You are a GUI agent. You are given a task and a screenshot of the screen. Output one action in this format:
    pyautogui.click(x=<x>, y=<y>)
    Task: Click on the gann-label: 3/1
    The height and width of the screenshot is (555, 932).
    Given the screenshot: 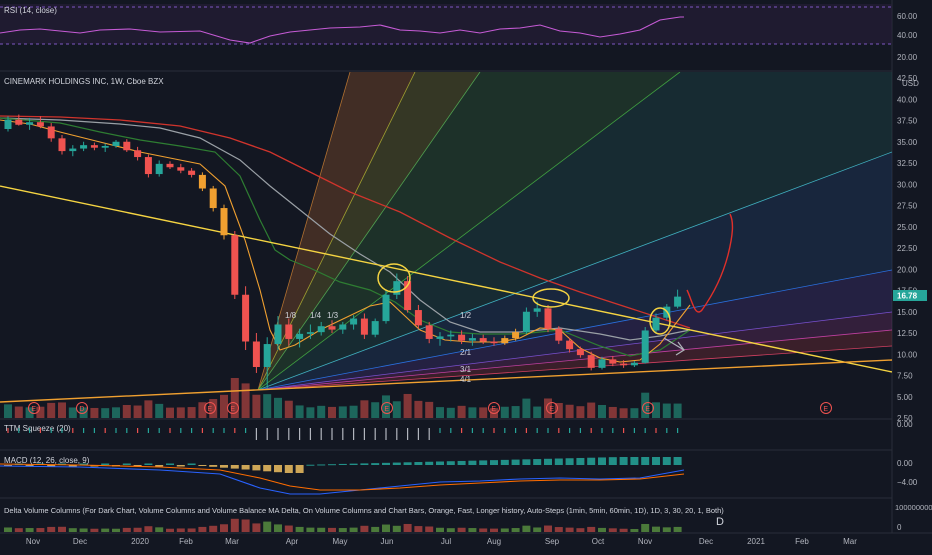 What is the action you would take?
    pyautogui.click(x=466, y=369)
    